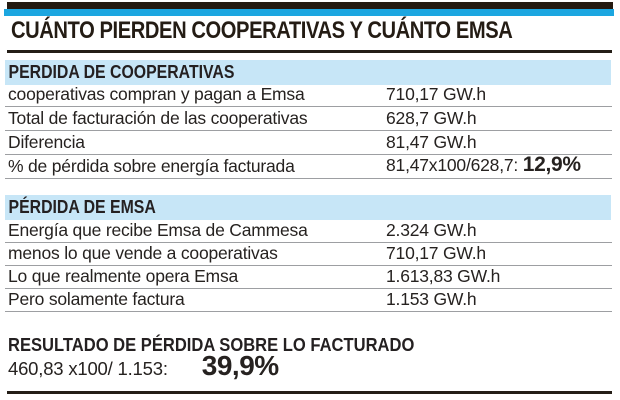  Describe the element at coordinates (240, 365) in the screenshot. I see `result-percentage: 39,9%` at that location.